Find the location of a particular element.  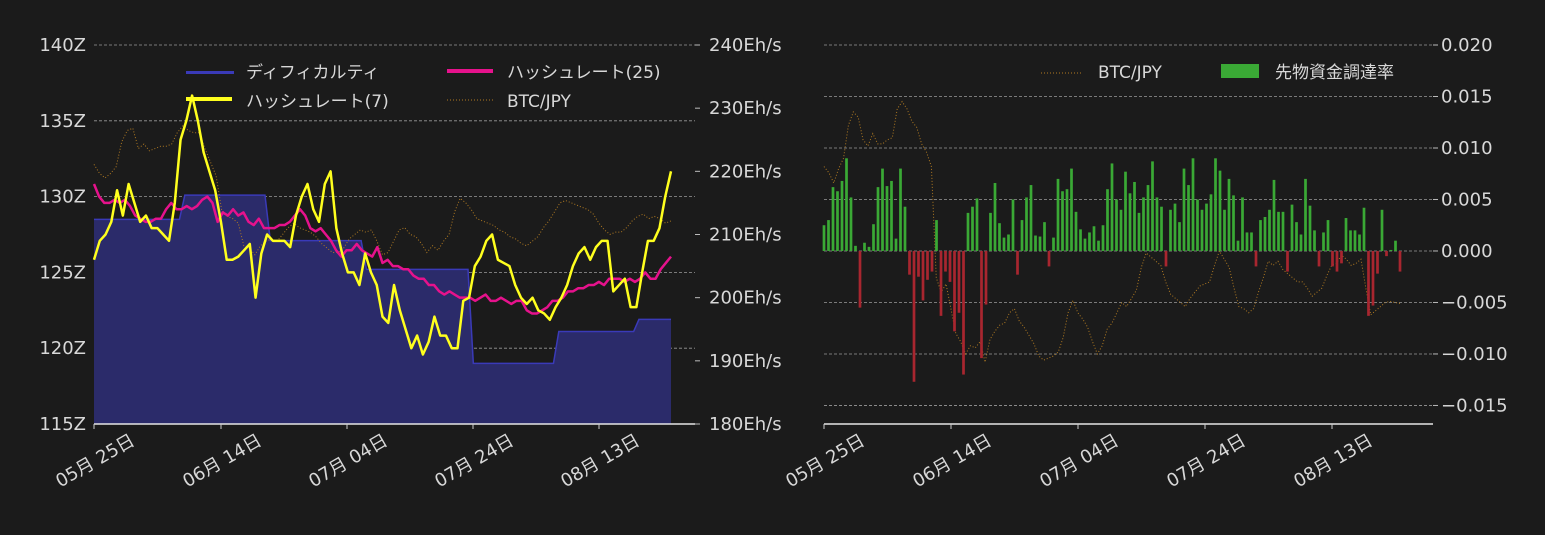

left-legend: ディフィカルティ ハッシュレート(25) ハッシュレート(7) BTC/JPY is located at coordinates (423, 87).